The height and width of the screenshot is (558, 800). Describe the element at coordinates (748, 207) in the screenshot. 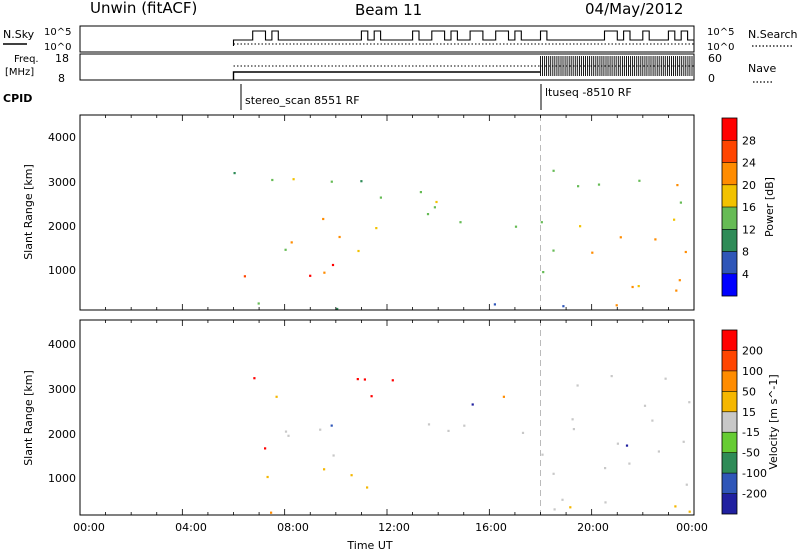

I see `power-colorbar: Power [dB] 4 8 12 16 20 24 28` at that location.